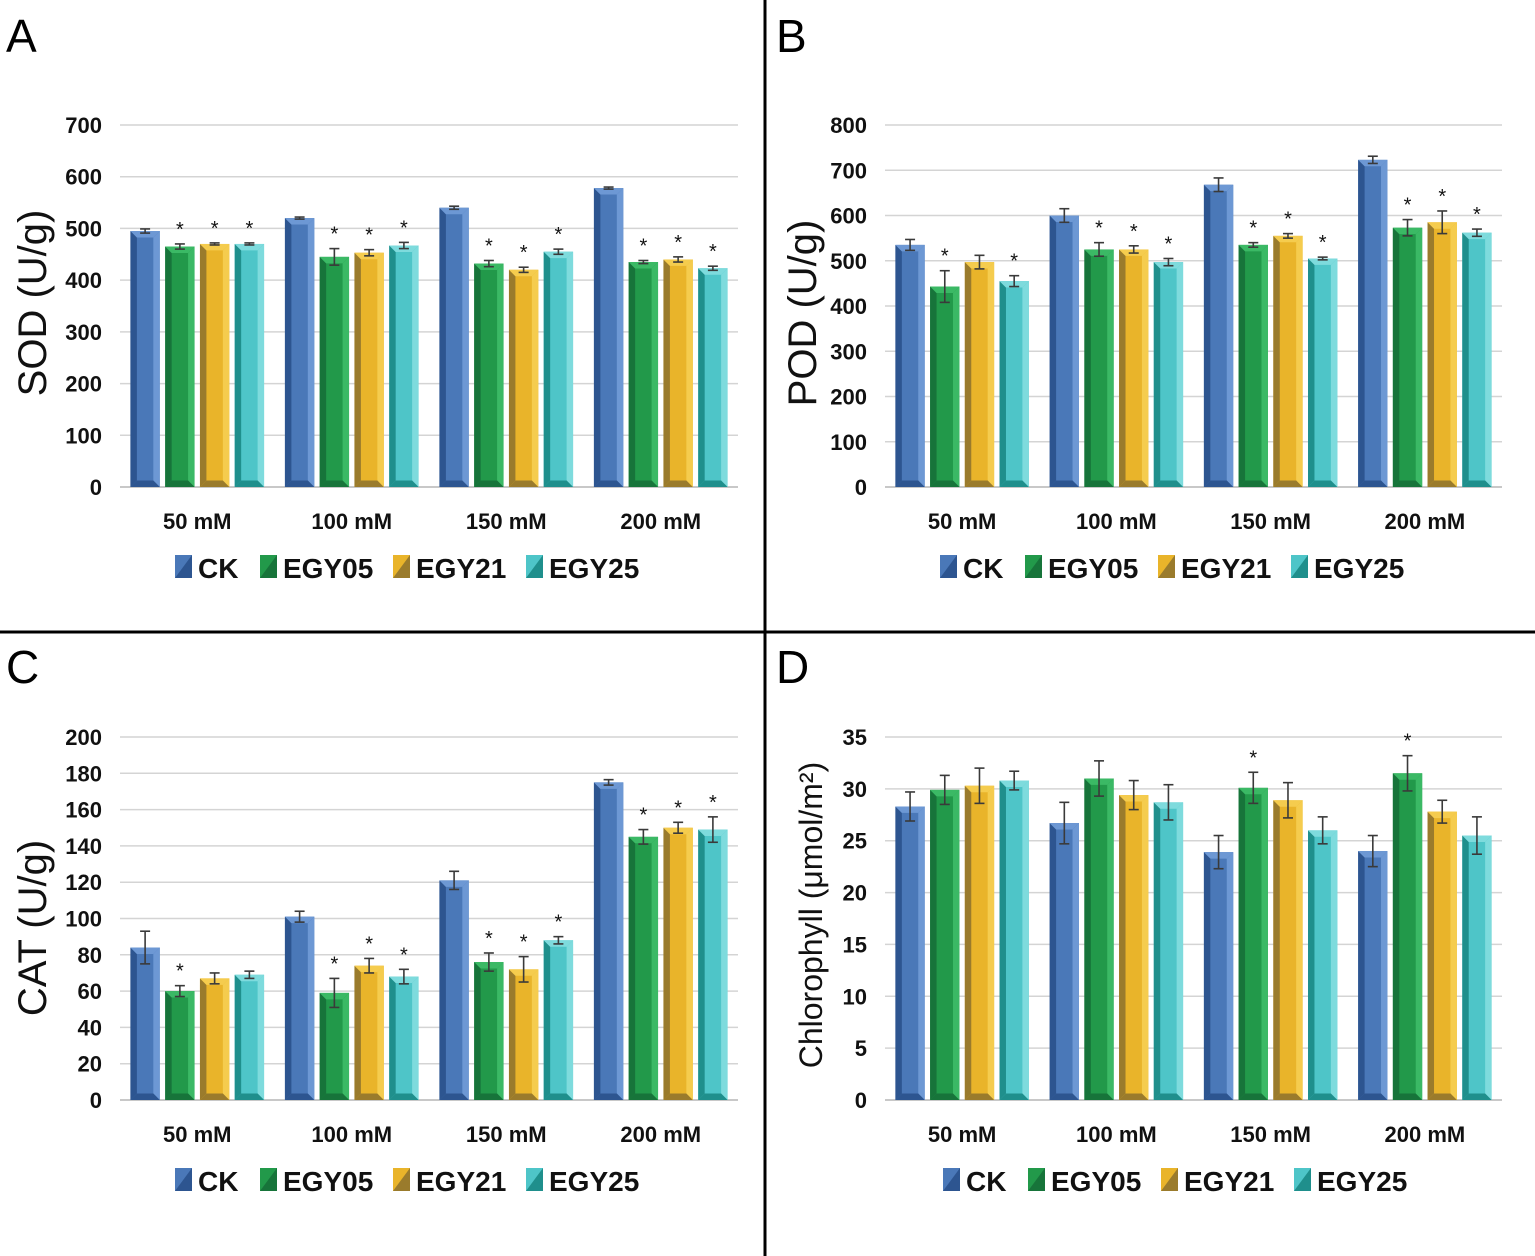 This screenshot has height=1256, width=1535. What do you see at coordinates (848, 170) in the screenshot?
I see `y-tick-label: 700` at bounding box center [848, 170].